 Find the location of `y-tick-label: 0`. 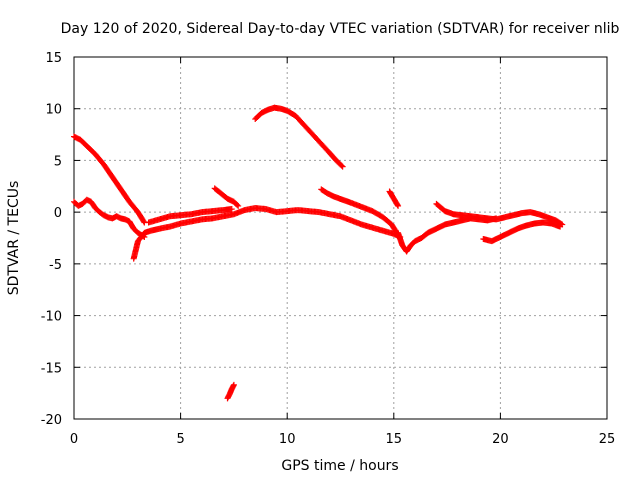

y-tick-label: 0 is located at coordinates (58, 213).